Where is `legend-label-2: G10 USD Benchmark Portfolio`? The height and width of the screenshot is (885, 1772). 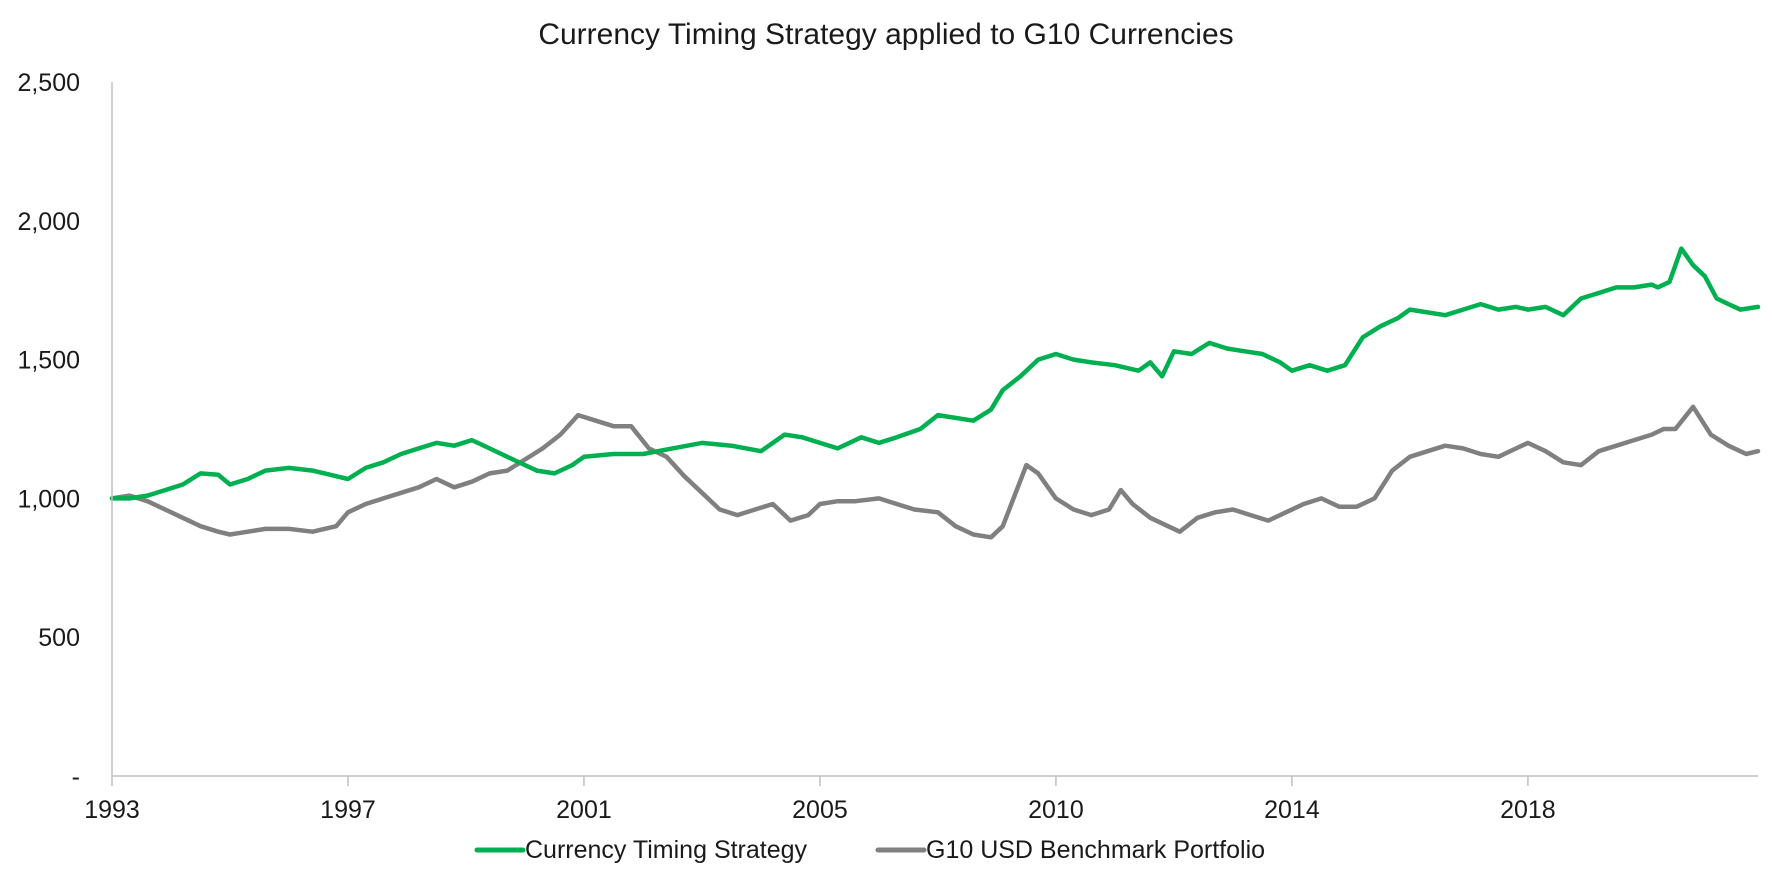
legend-label-2: G10 USD Benchmark Portfolio is located at coordinates (1095, 850).